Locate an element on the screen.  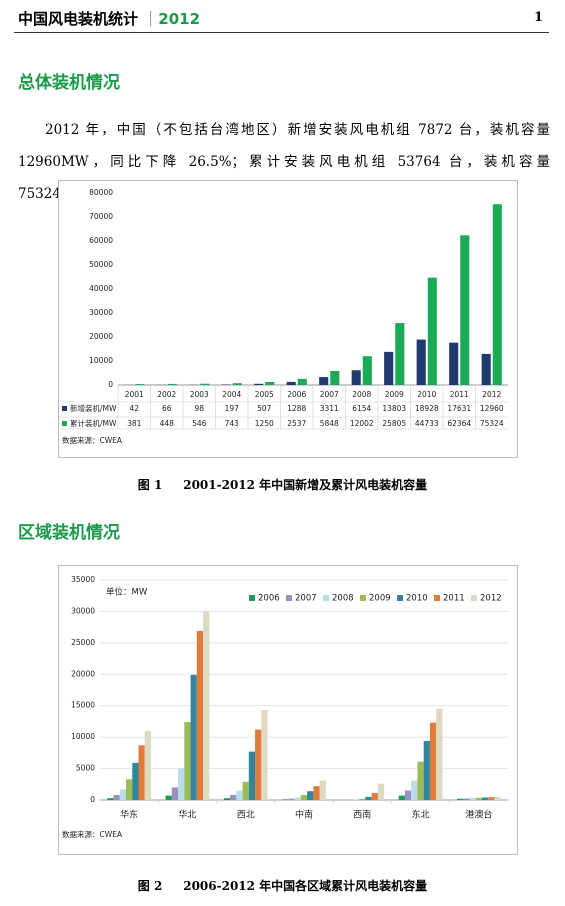
table-header: 2001 is located at coordinates (134, 394).